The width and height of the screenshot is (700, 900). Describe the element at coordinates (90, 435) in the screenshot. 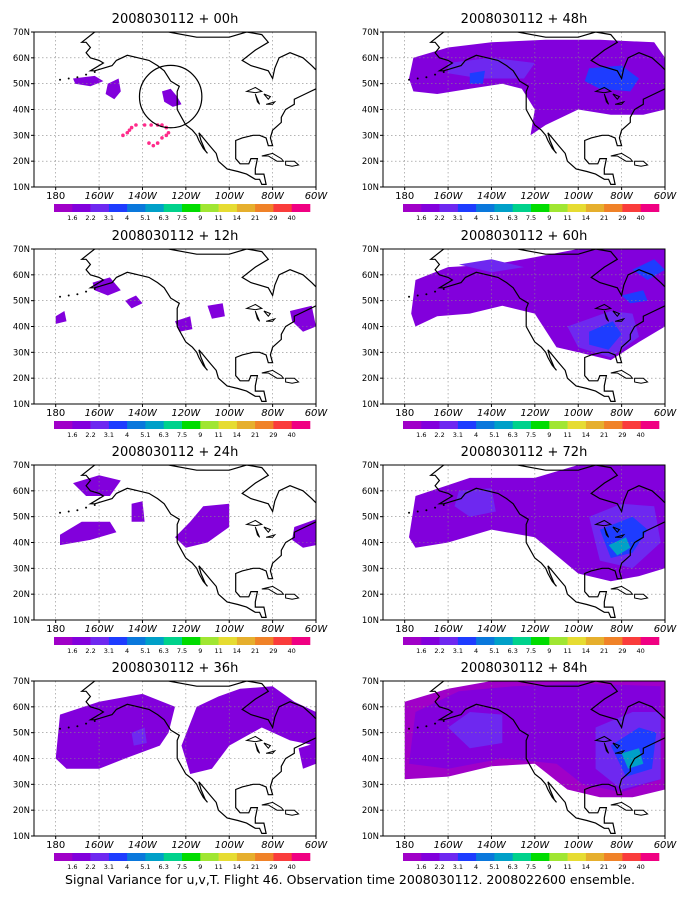

I see `colorbar-label: 2.2` at that location.